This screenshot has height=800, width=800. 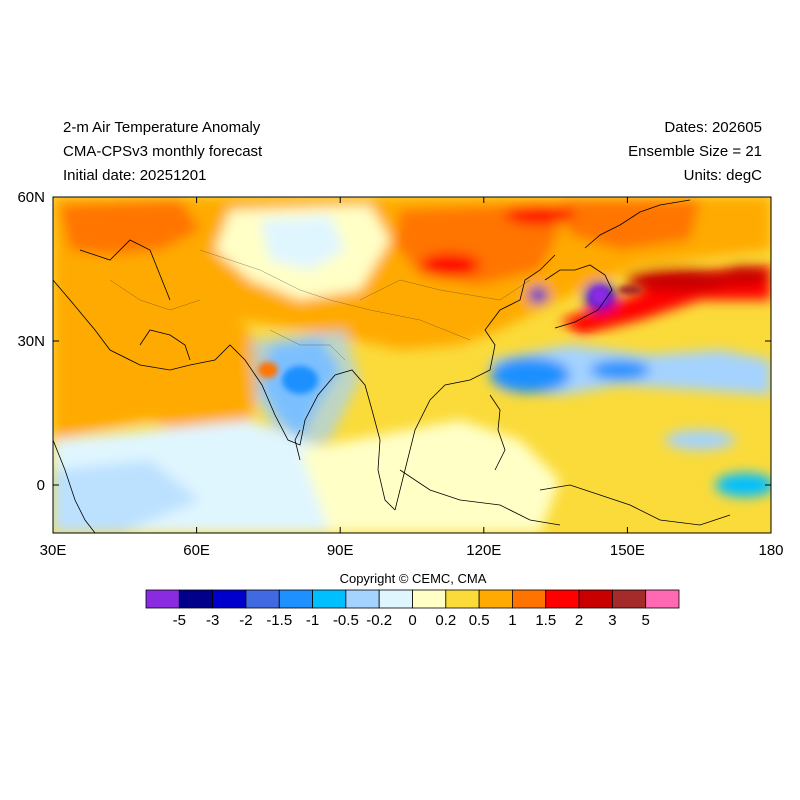 I want to click on colorbar-label: -1, so click(x=312, y=620).